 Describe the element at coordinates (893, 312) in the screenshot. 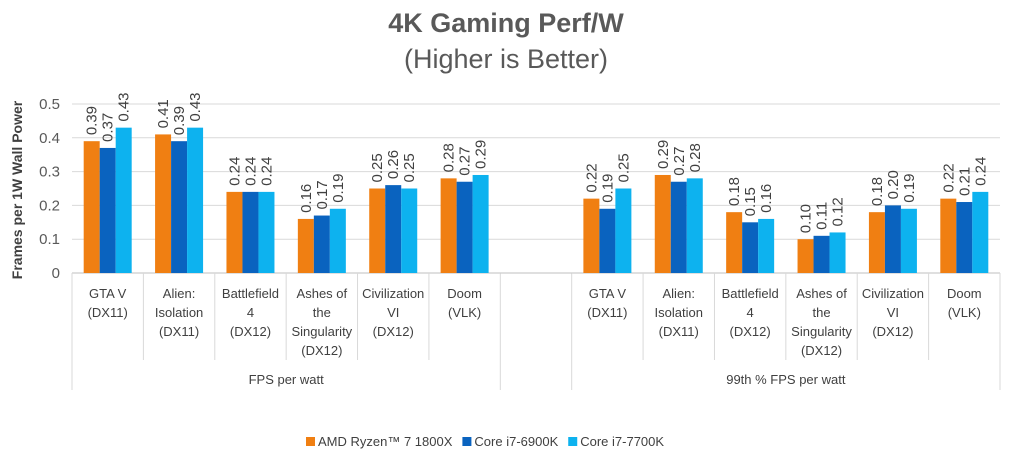

I see `category-label: VI` at that location.